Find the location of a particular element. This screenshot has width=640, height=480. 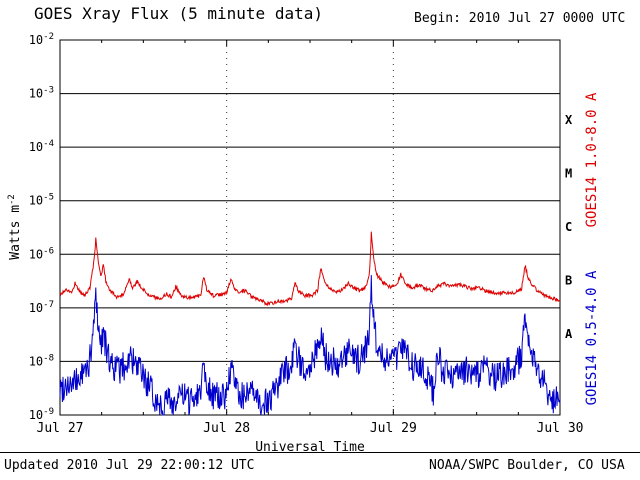

x-axis-label: Universal Time is located at coordinates (310, 447).